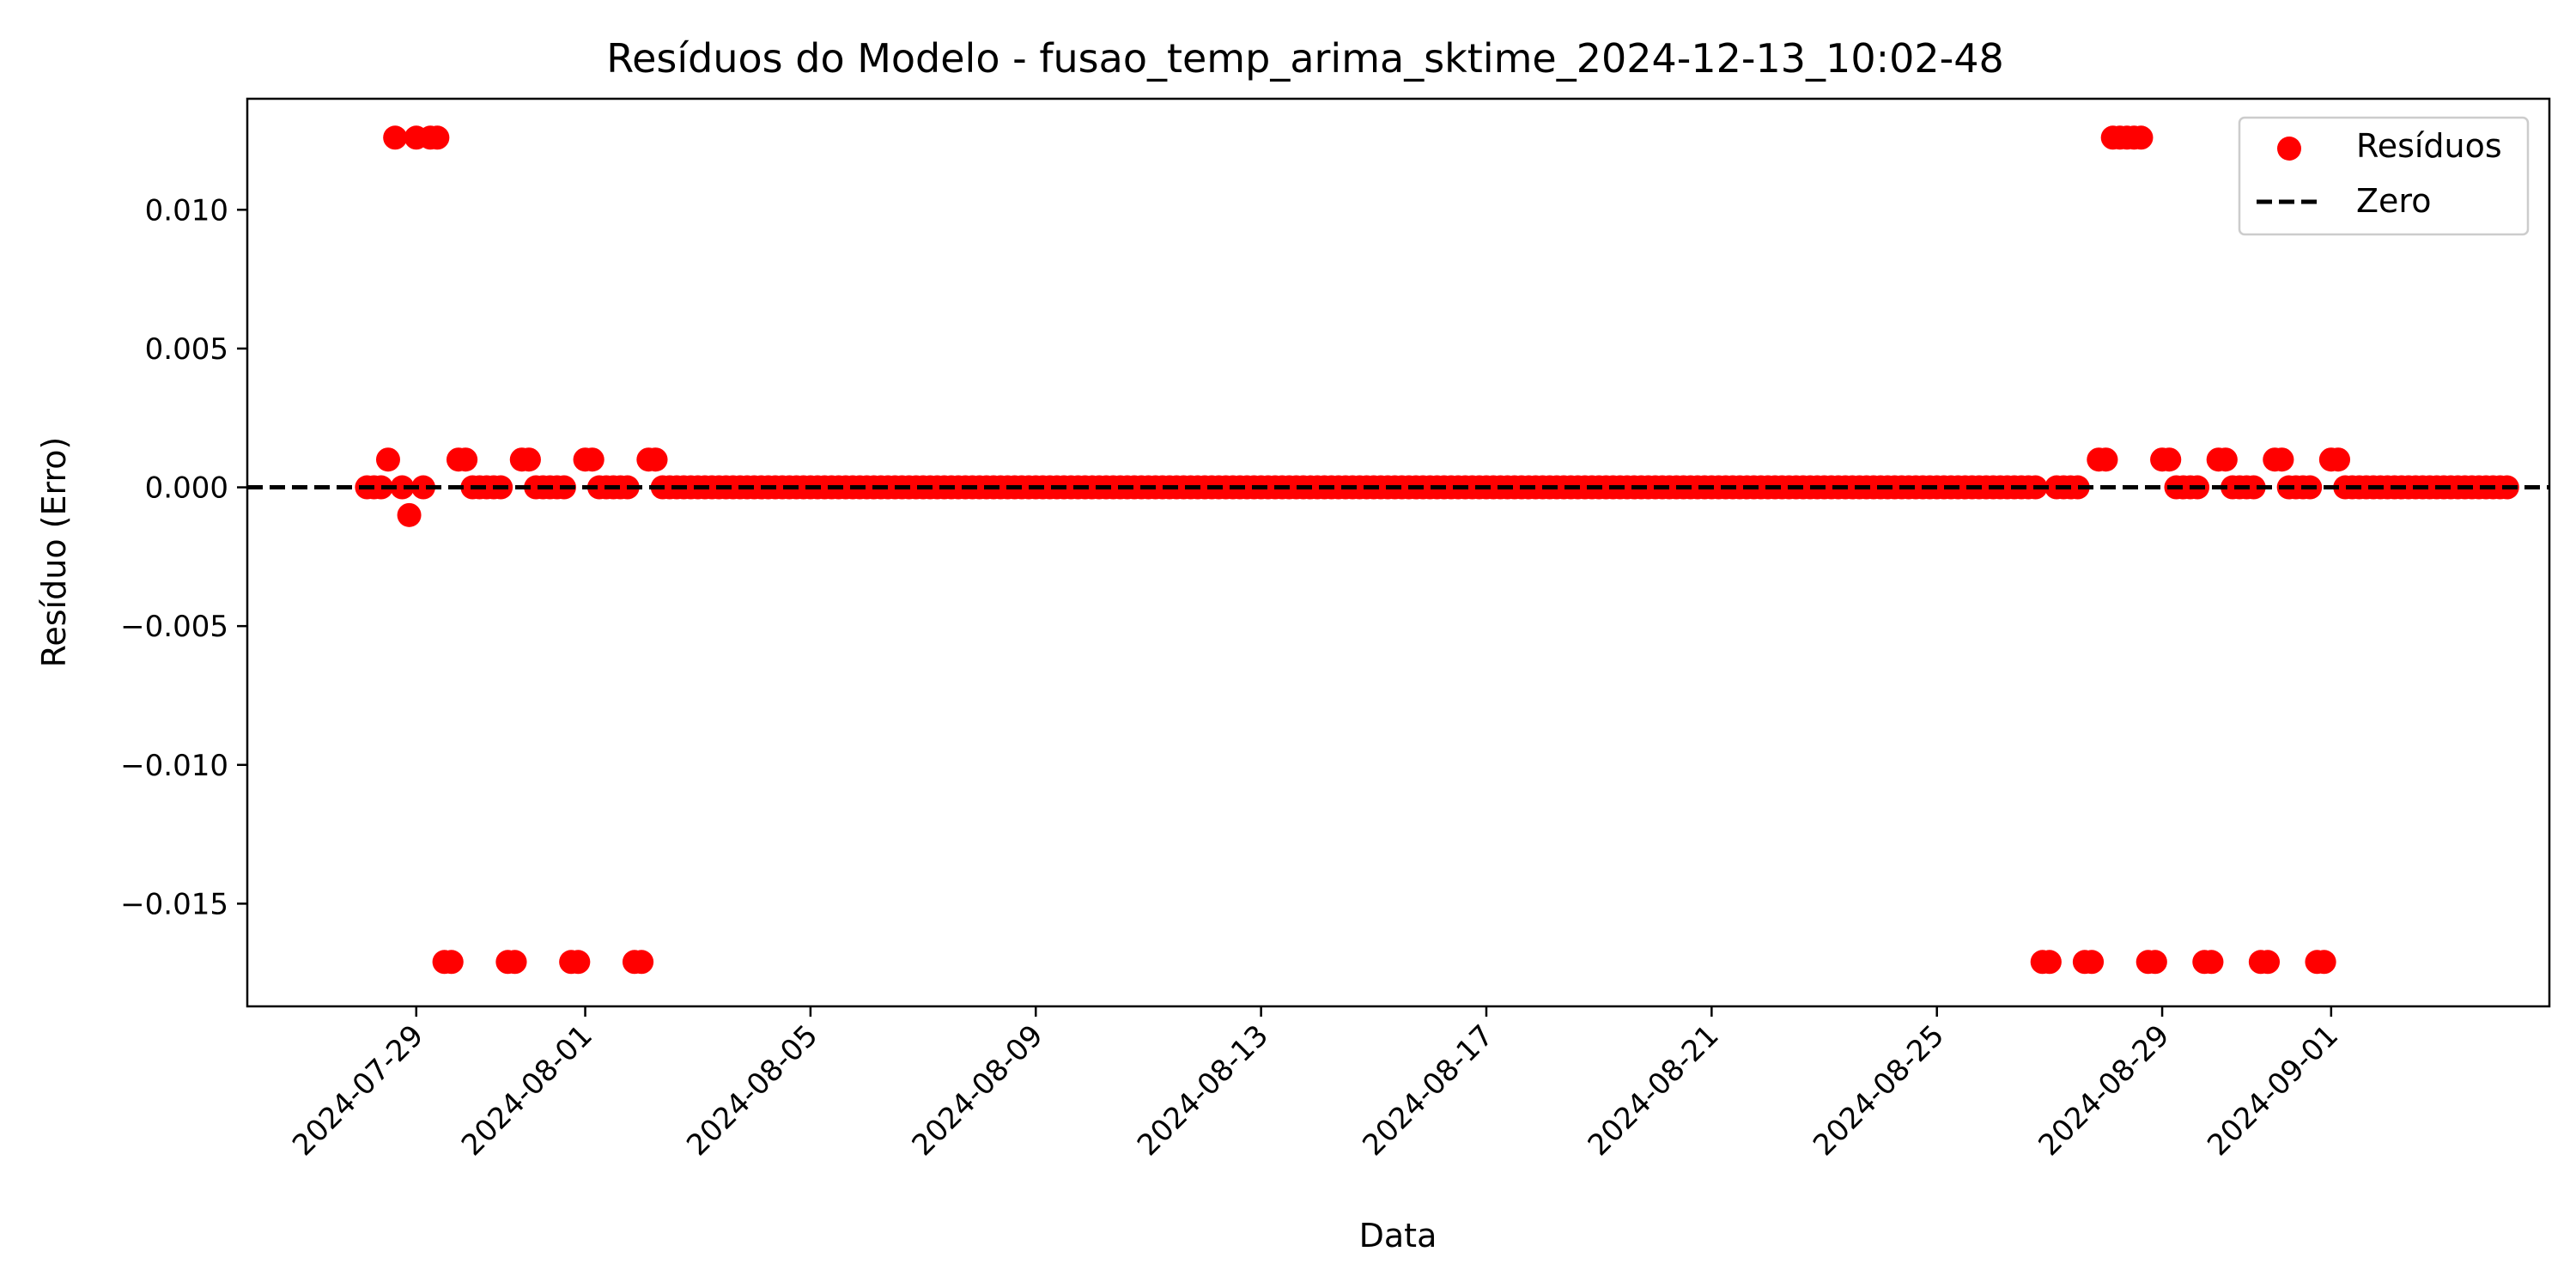 The height and width of the screenshot is (1288, 2576). Describe the element at coordinates (186, 210) in the screenshot. I see `y-tick-label: 0.010` at that location.